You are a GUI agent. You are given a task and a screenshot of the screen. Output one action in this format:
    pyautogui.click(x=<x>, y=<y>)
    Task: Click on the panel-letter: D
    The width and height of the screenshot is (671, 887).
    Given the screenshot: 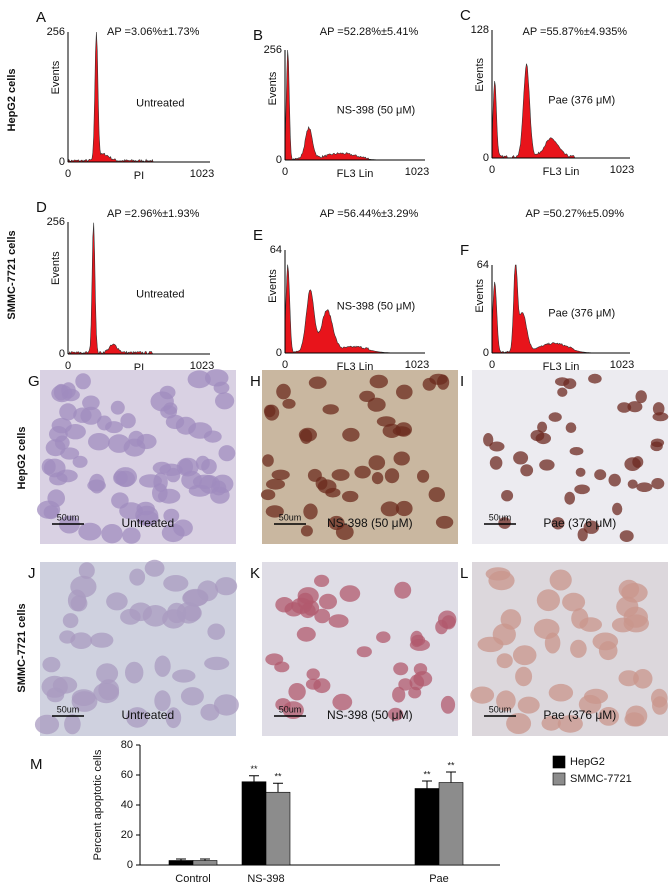 What is the action you would take?
    pyautogui.click(x=41, y=207)
    